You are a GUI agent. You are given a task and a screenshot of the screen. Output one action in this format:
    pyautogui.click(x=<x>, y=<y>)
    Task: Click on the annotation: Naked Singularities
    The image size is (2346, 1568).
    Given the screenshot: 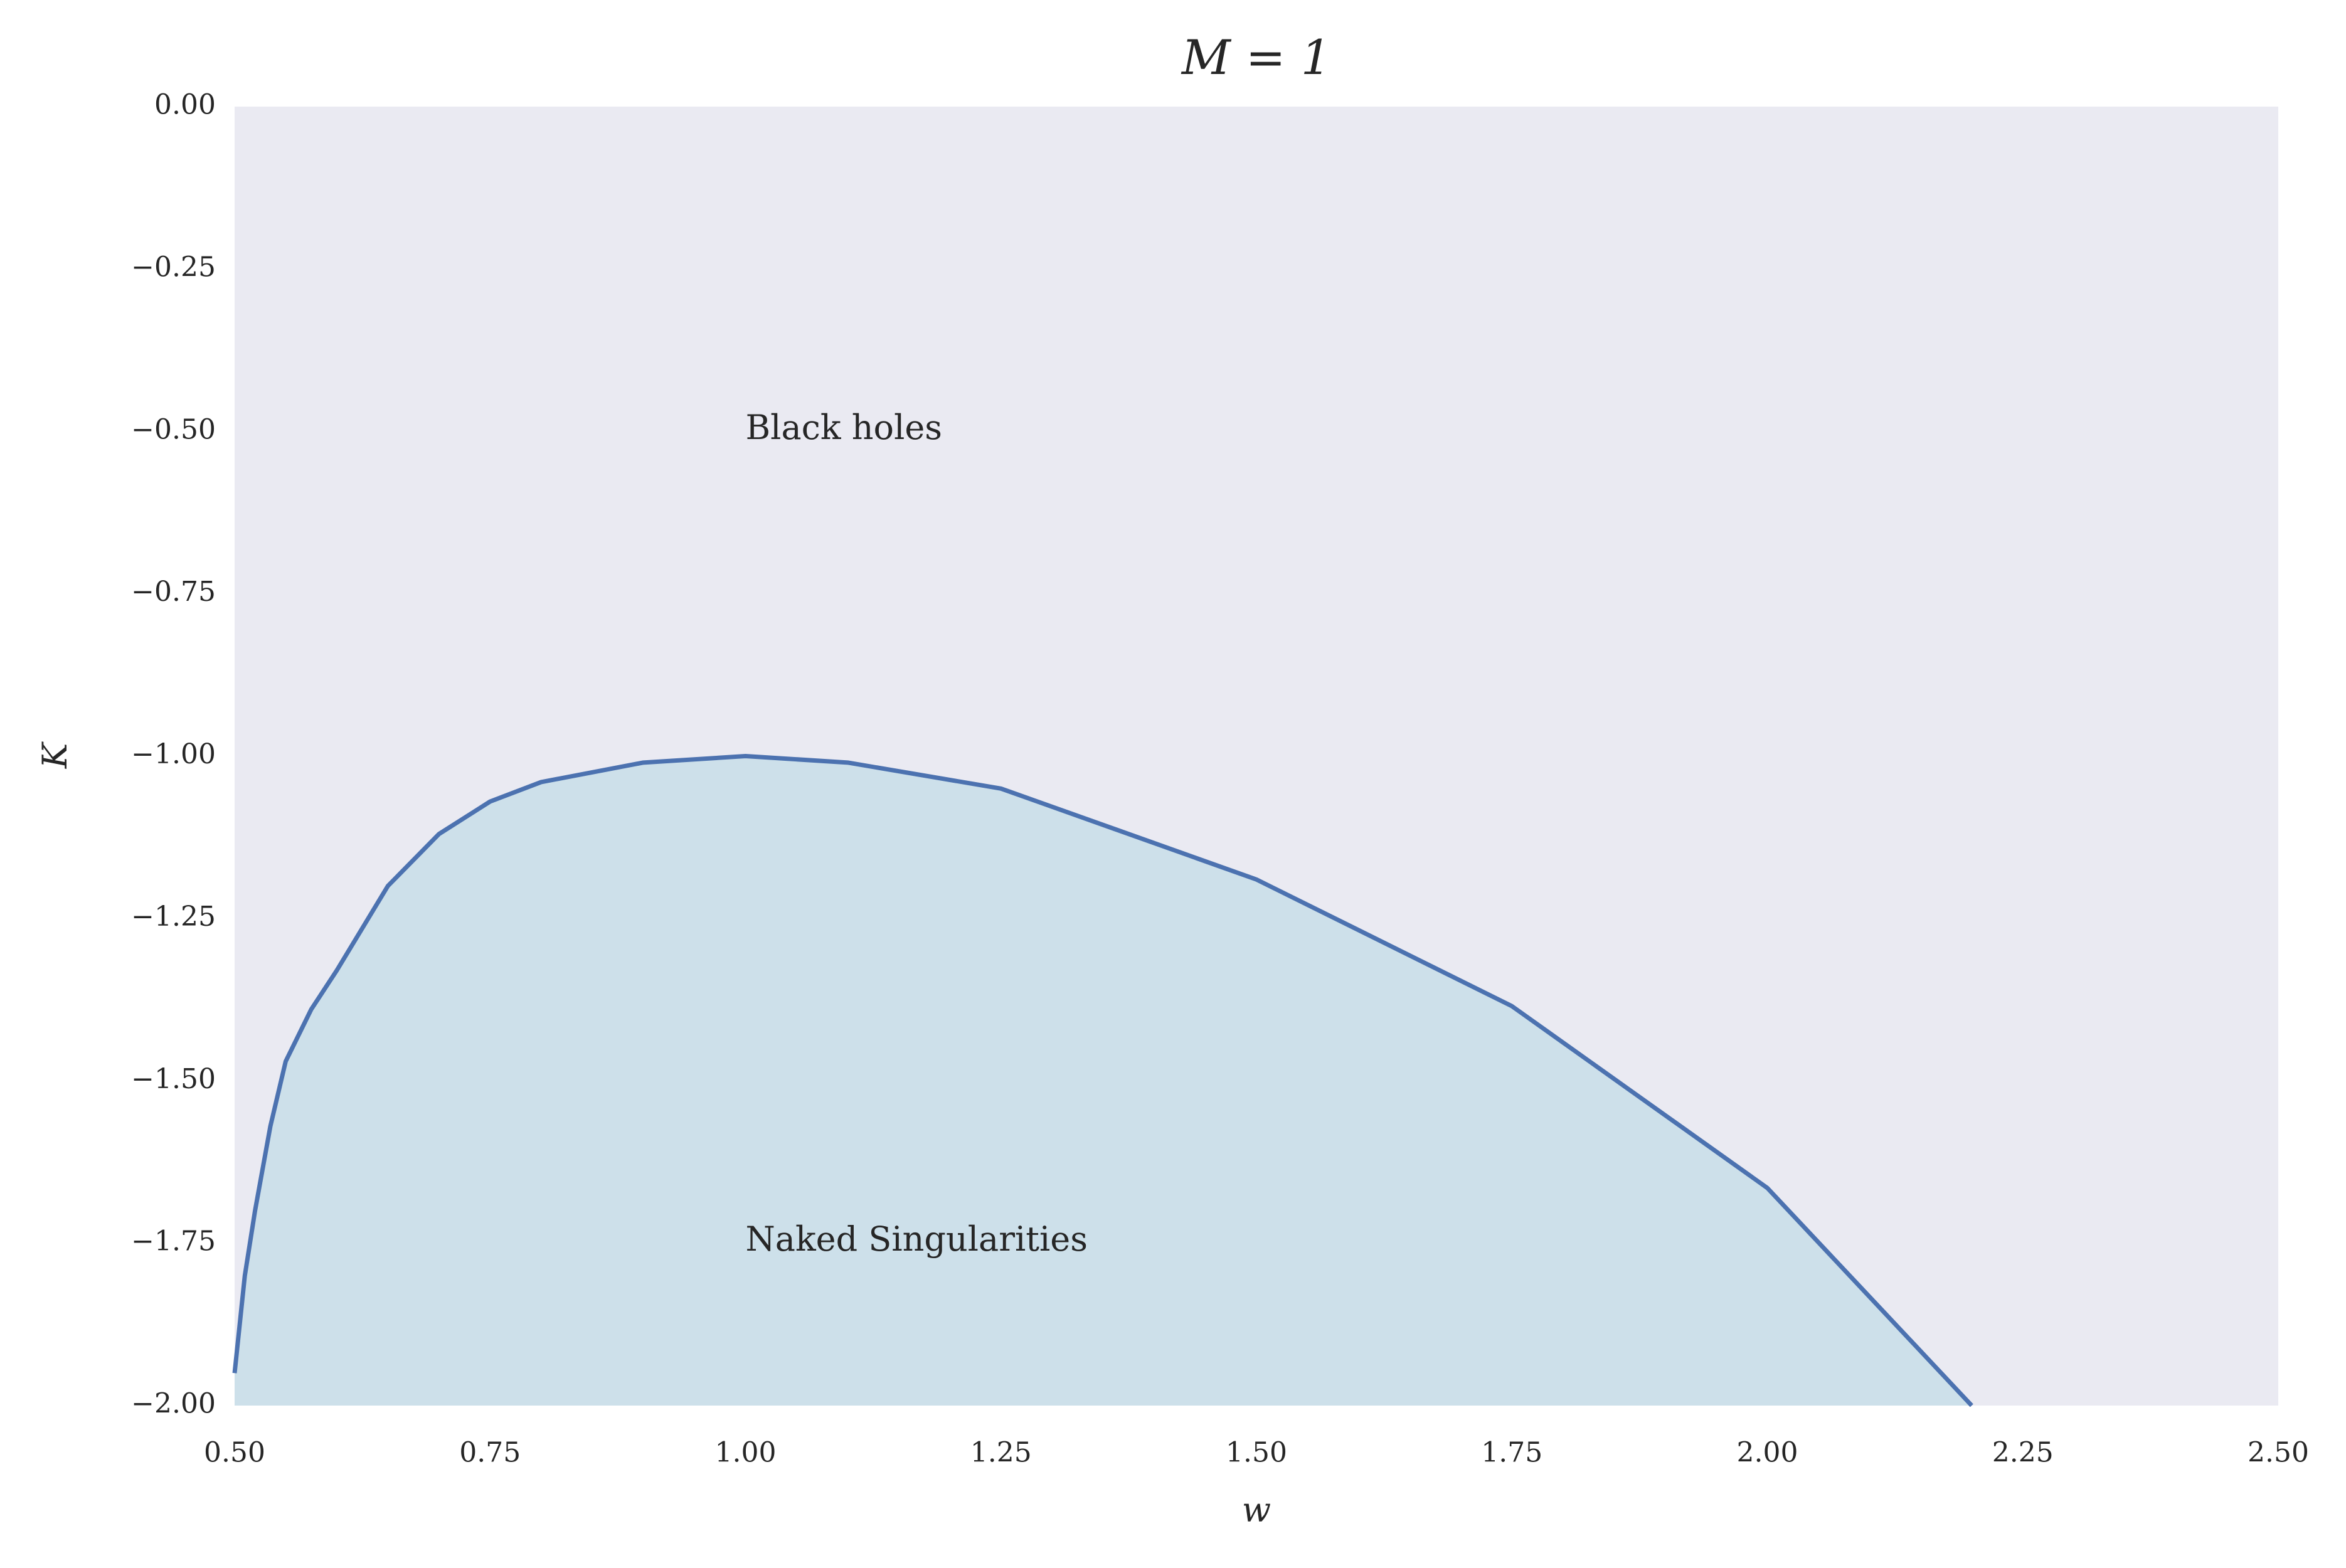 What is the action you would take?
    pyautogui.click(x=917, y=1239)
    